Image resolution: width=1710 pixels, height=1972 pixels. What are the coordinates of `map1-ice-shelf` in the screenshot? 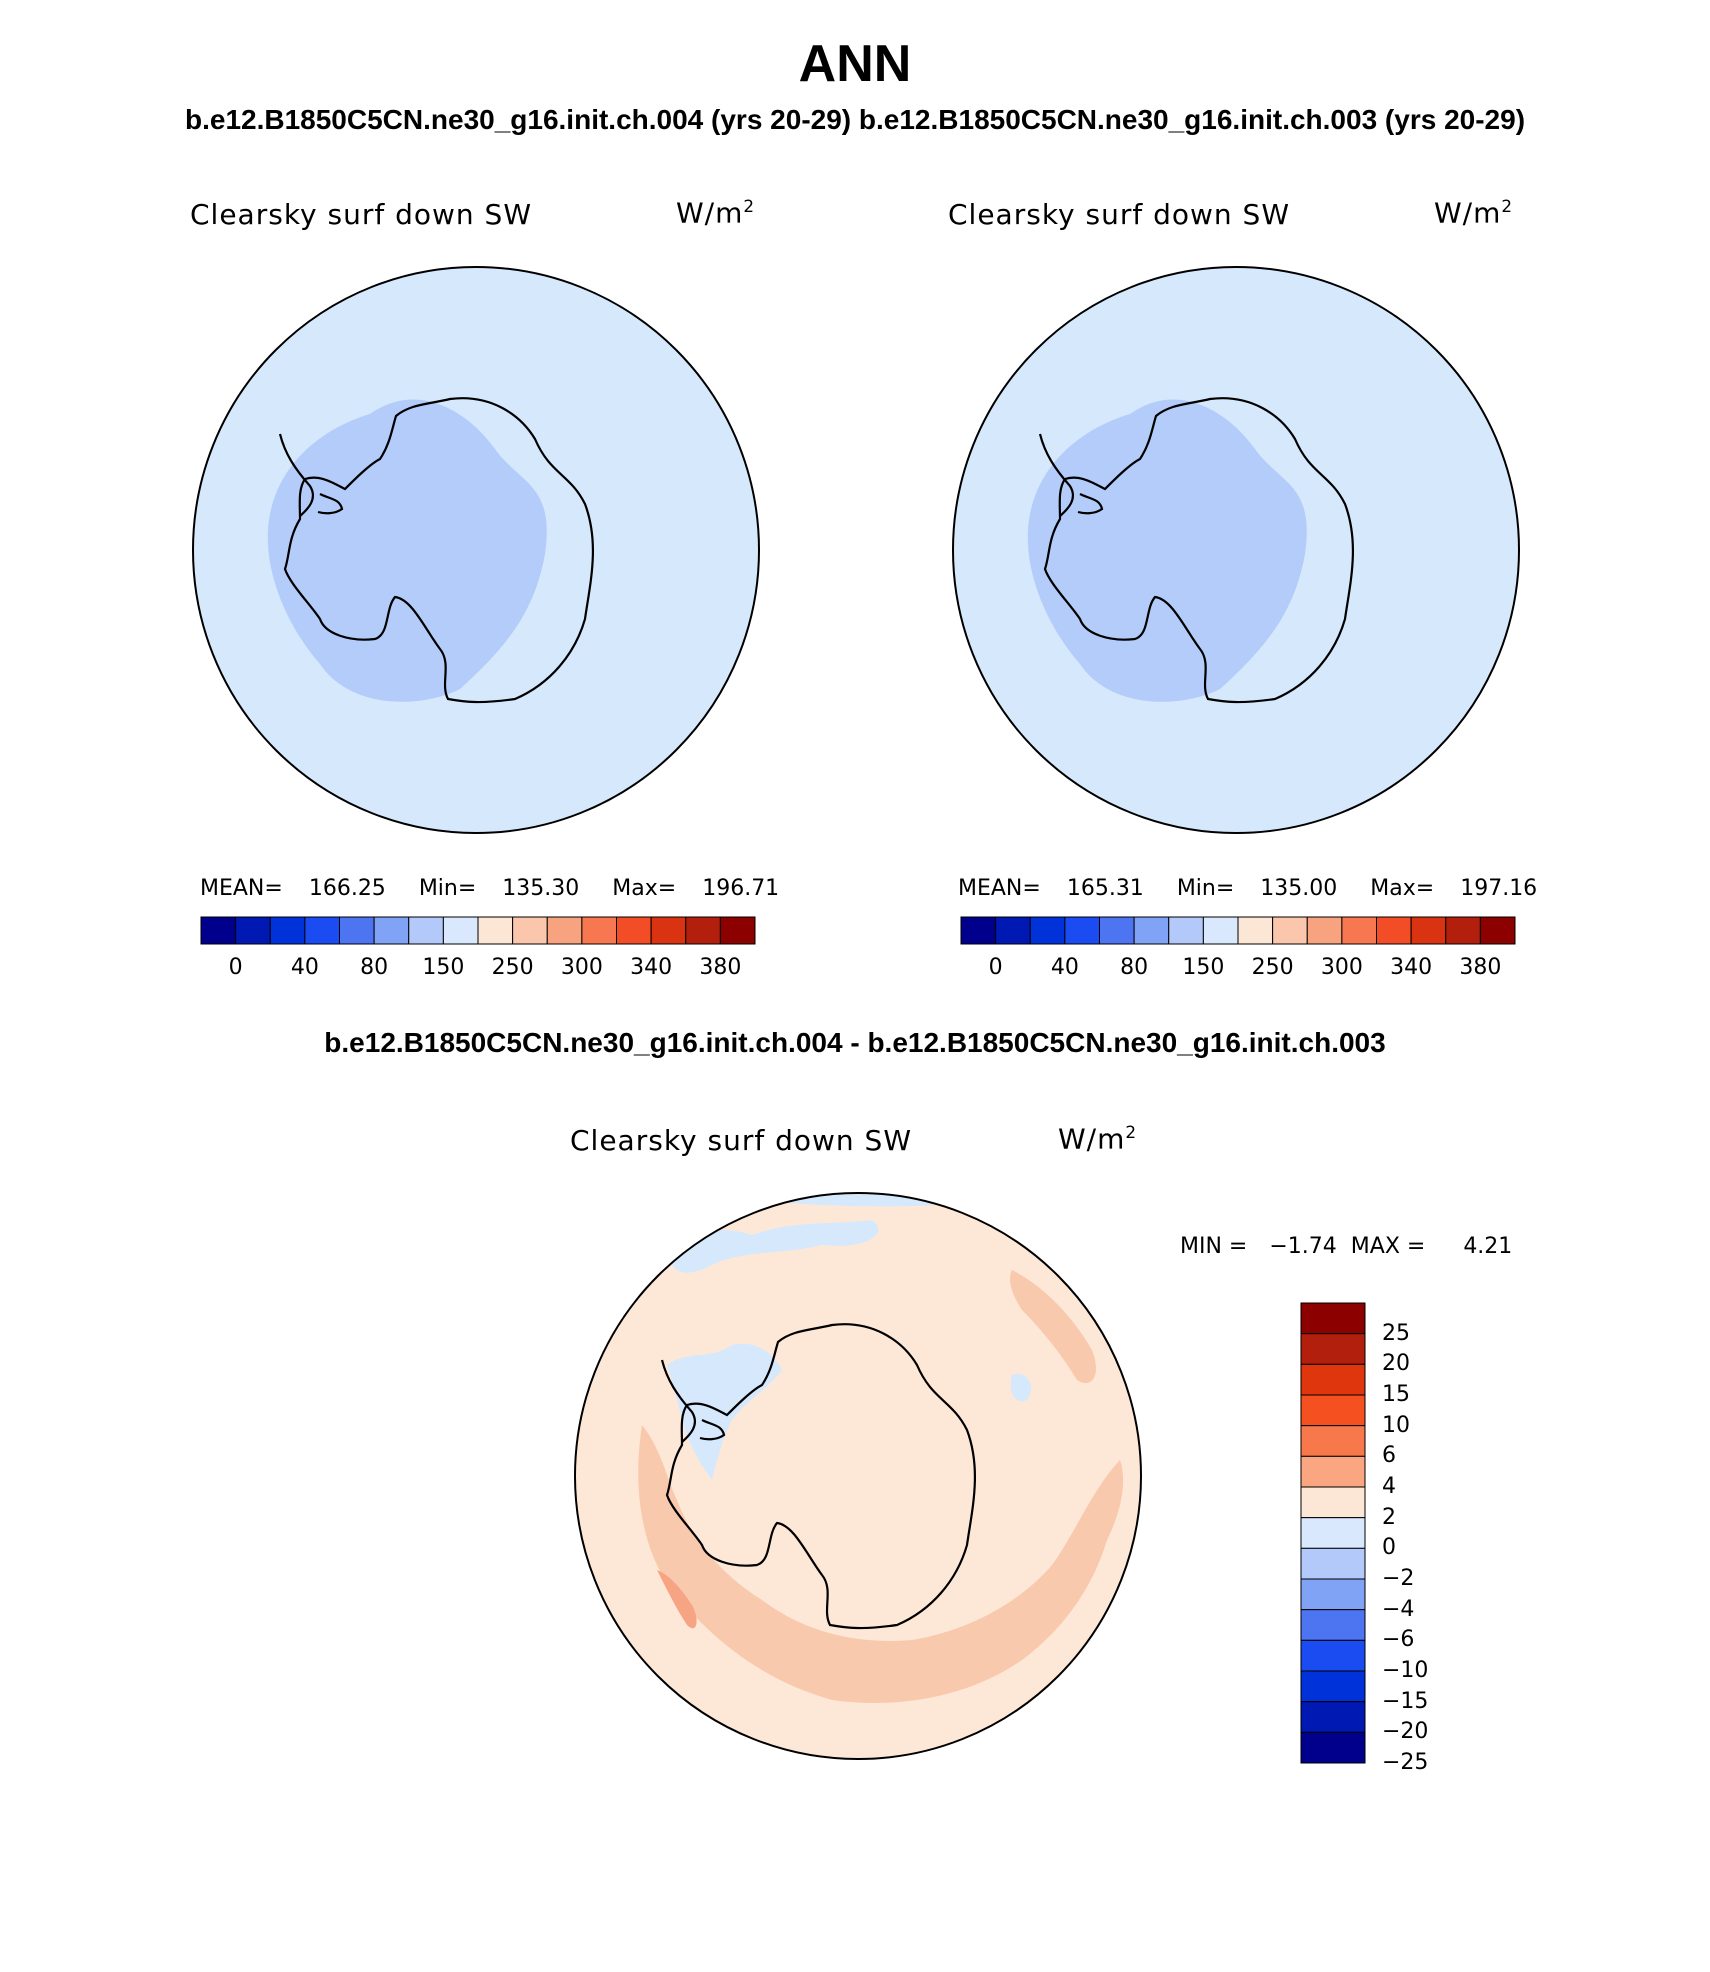 It's located at (330, 504).